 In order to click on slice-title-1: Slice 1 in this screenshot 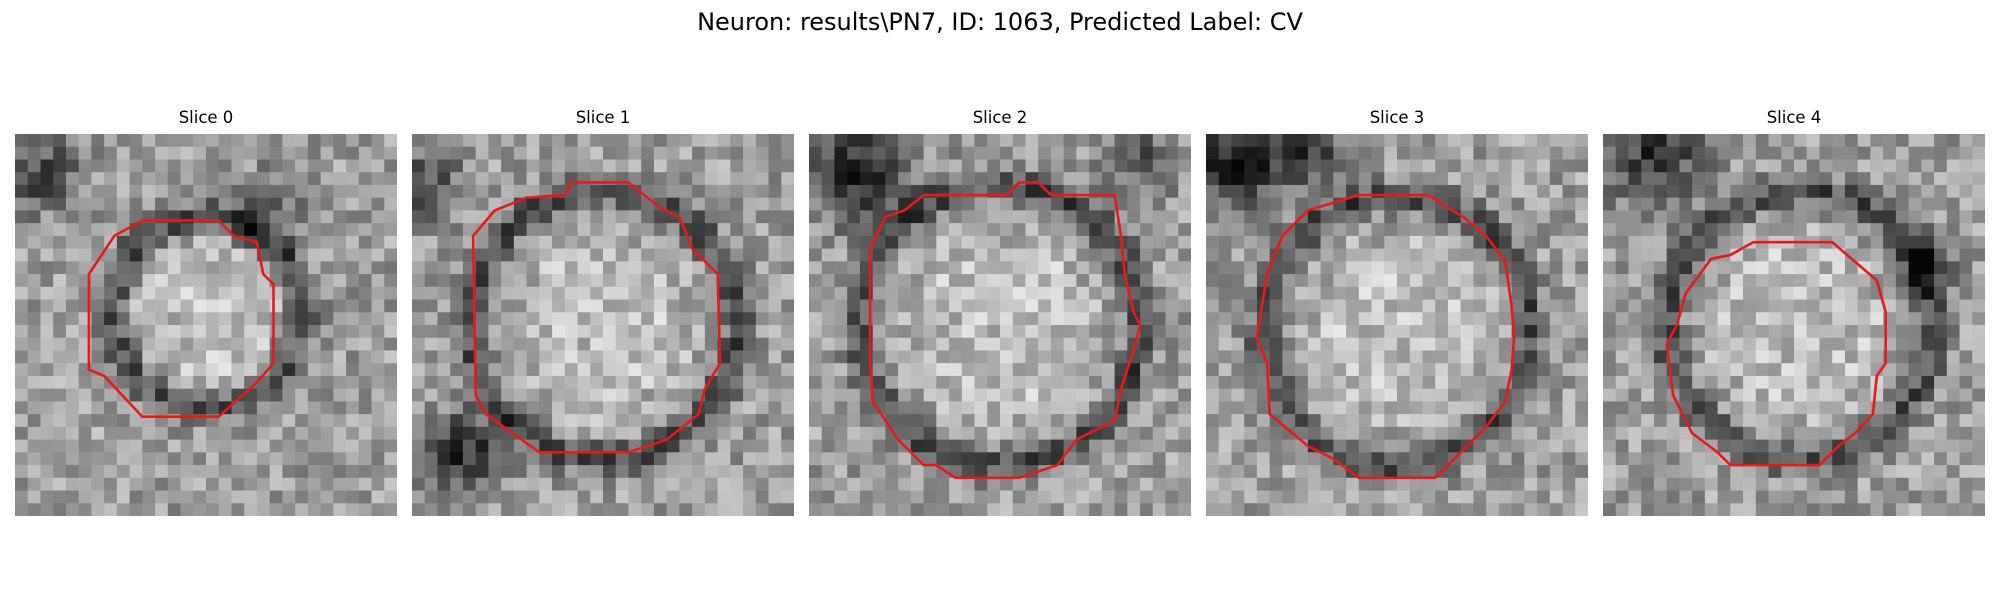, I will do `click(603, 117)`.